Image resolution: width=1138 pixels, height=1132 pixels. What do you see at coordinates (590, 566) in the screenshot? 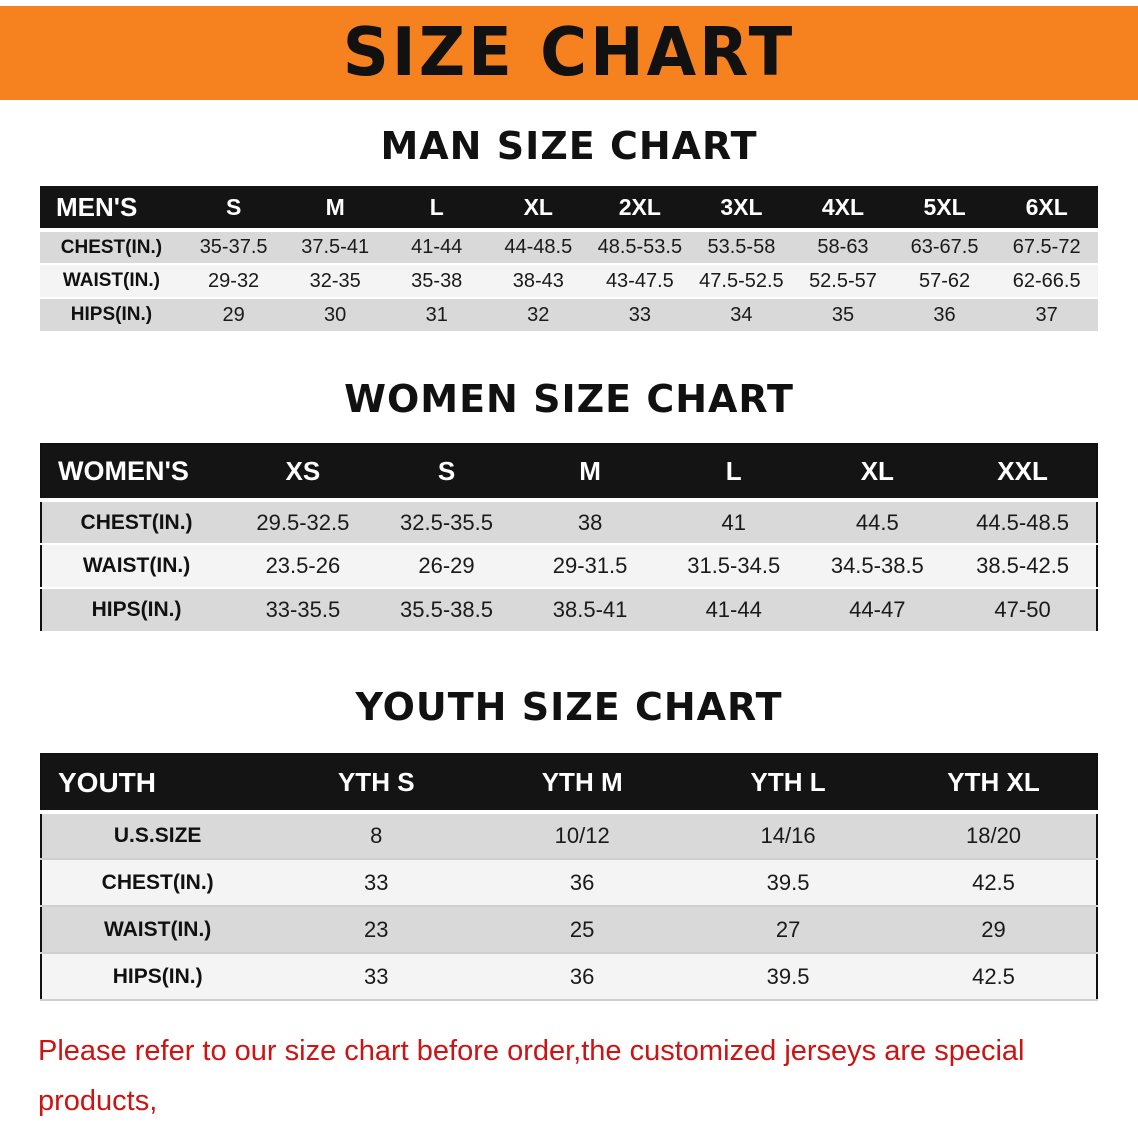
I see `value-cell: 29-31.5` at bounding box center [590, 566].